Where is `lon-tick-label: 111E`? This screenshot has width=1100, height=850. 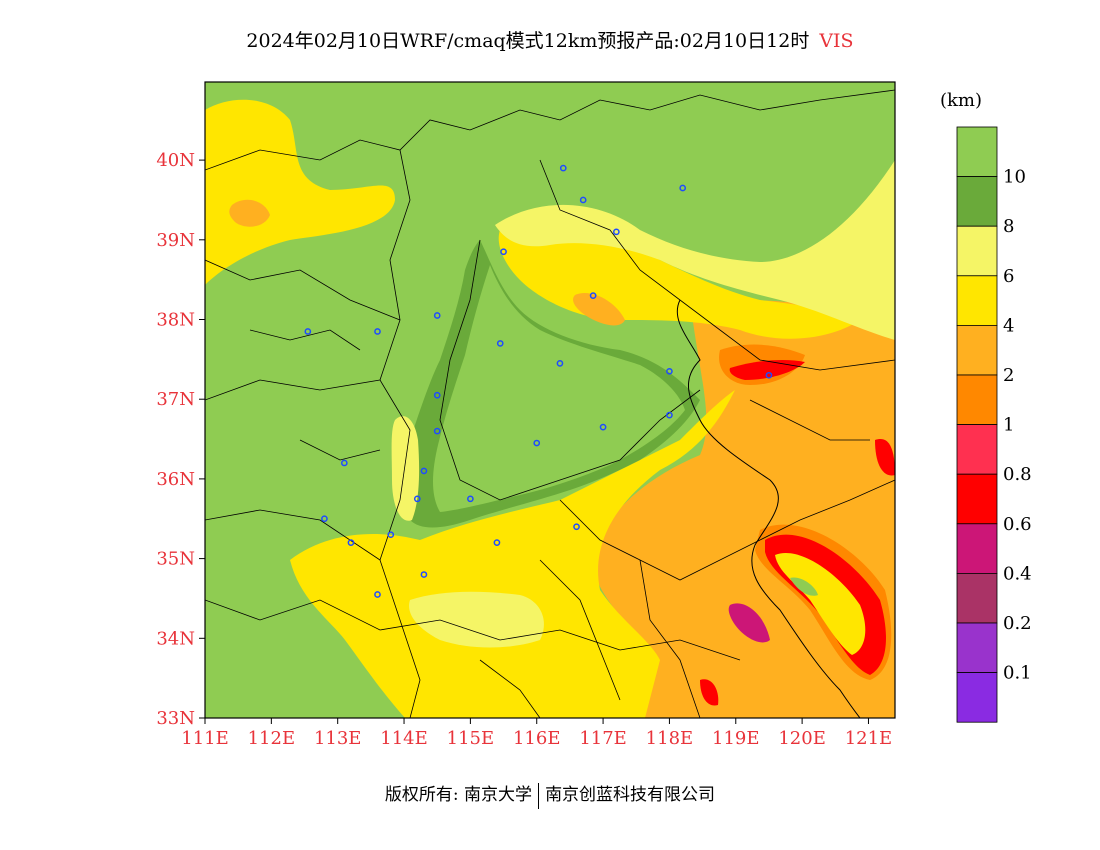 lon-tick-label: 111E is located at coordinates (205, 738).